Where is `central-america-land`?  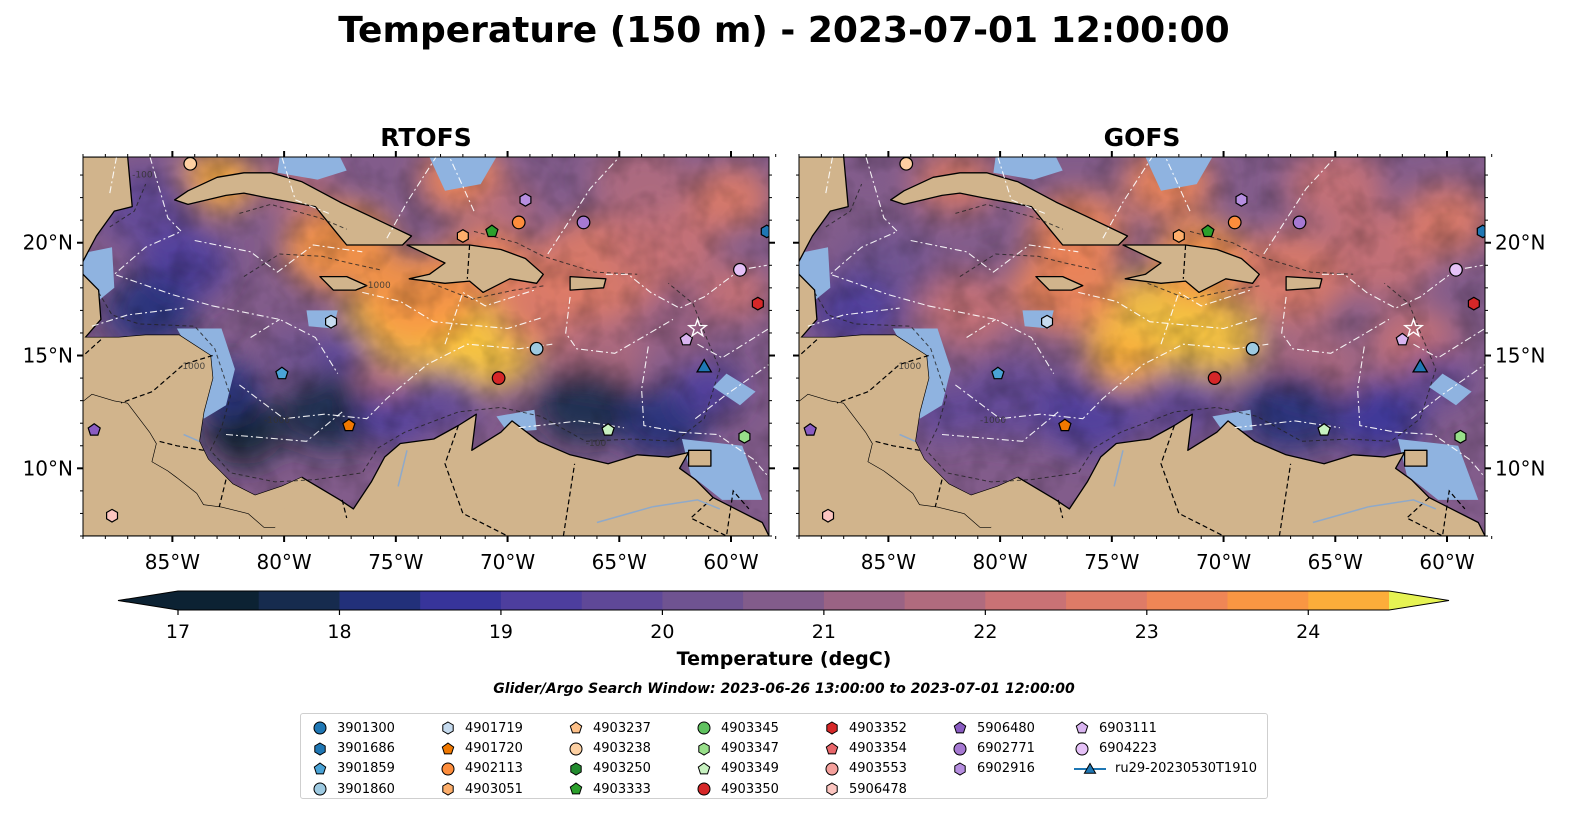 central-america-land is located at coordinates (192, 431).